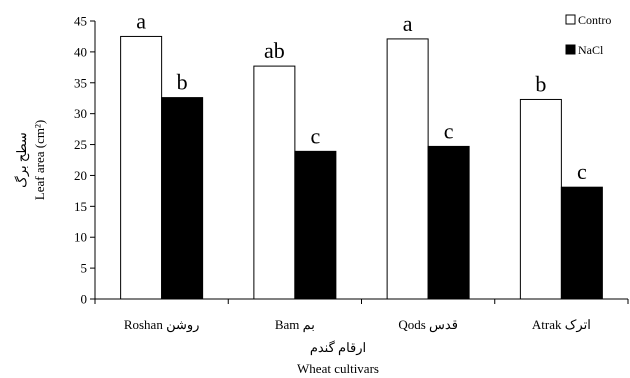 The width and height of the screenshot is (630, 378). I want to click on legend-label: Contro, so click(594, 20).